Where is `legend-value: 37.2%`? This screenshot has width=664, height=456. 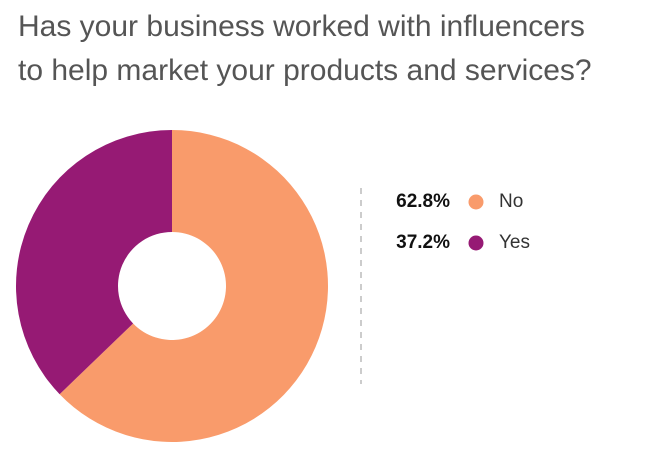 legend-value: 37.2% is located at coordinates (423, 242).